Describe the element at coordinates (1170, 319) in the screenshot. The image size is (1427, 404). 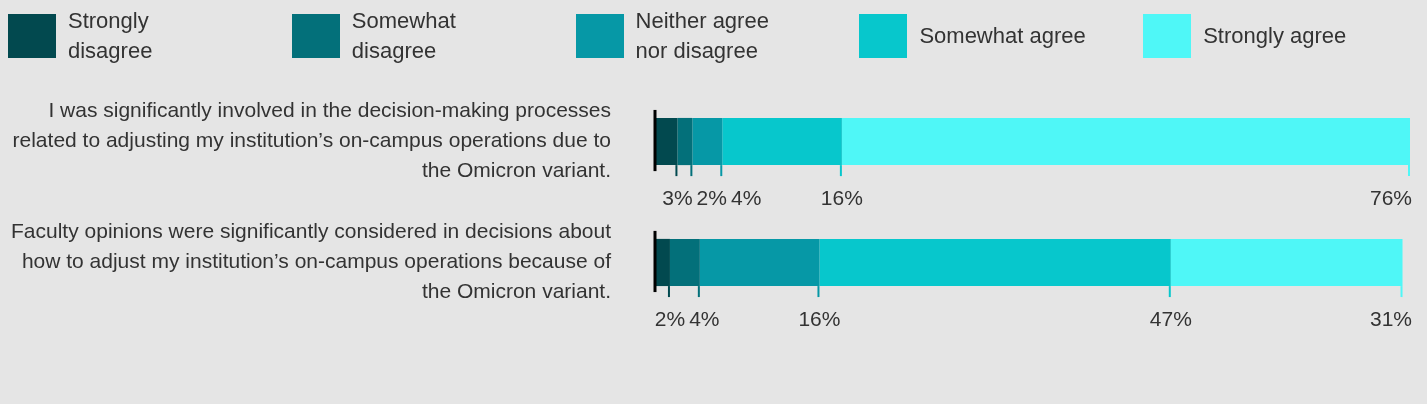
I see `data-label: 47%` at that location.